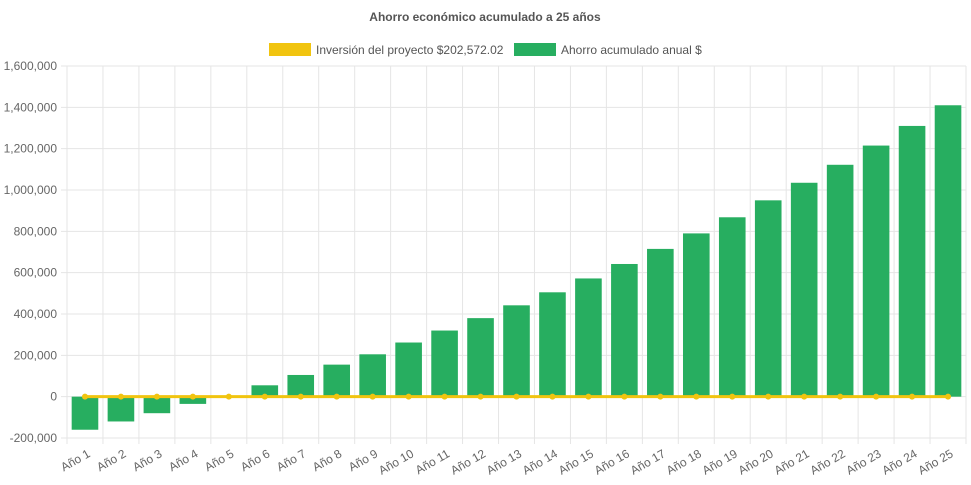 This screenshot has width=971, height=485. I want to click on x-tick-label: Año 4, so click(183, 460).